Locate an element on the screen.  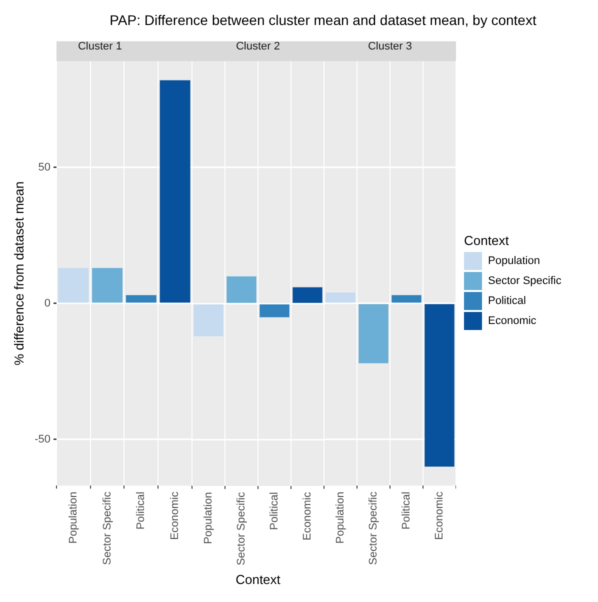
y-tick-label: 0 is located at coordinates (47, 303).